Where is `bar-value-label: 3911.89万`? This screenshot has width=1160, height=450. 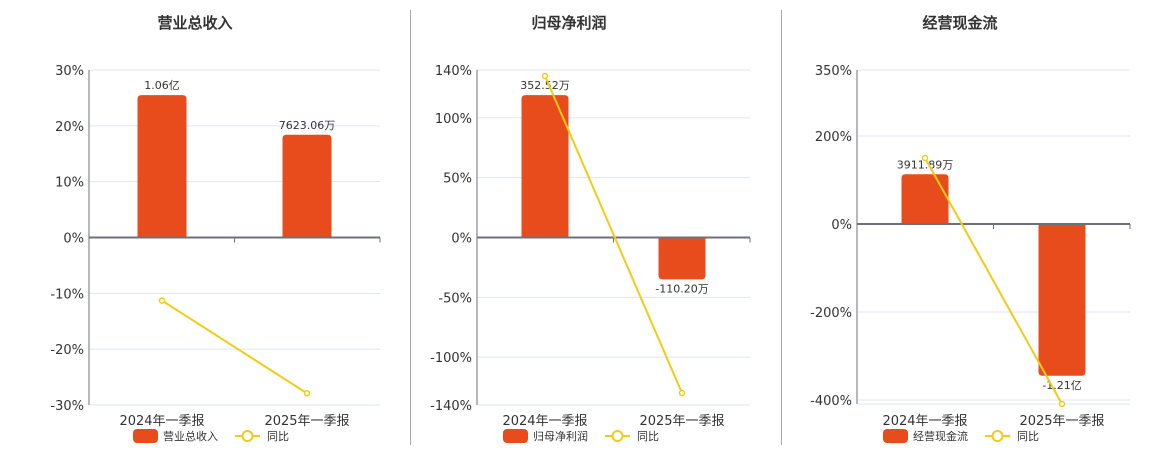
bar-value-label: 3911.89万 is located at coordinates (925, 164).